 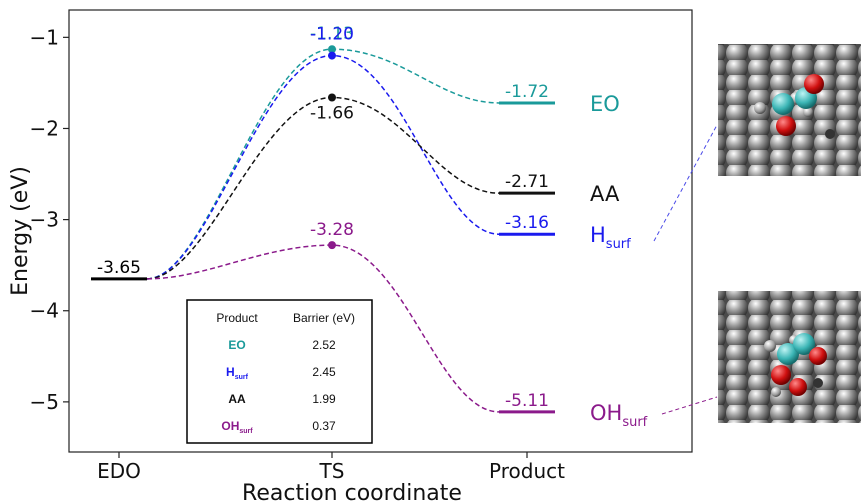 What do you see at coordinates (332, 471) in the screenshot?
I see `x-tick-label: TS` at bounding box center [332, 471].